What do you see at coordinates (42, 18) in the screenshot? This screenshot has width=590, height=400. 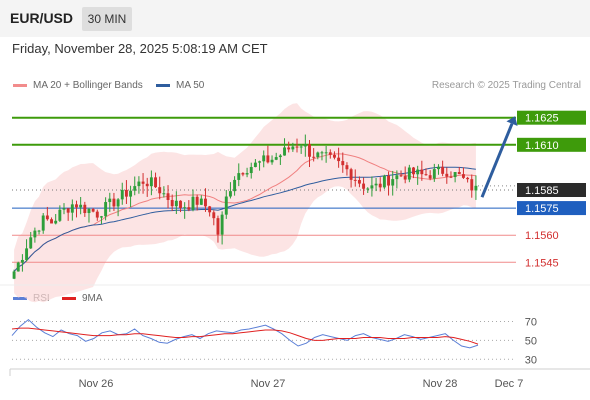 I see `instrument-title: EUR/USD` at bounding box center [42, 18].